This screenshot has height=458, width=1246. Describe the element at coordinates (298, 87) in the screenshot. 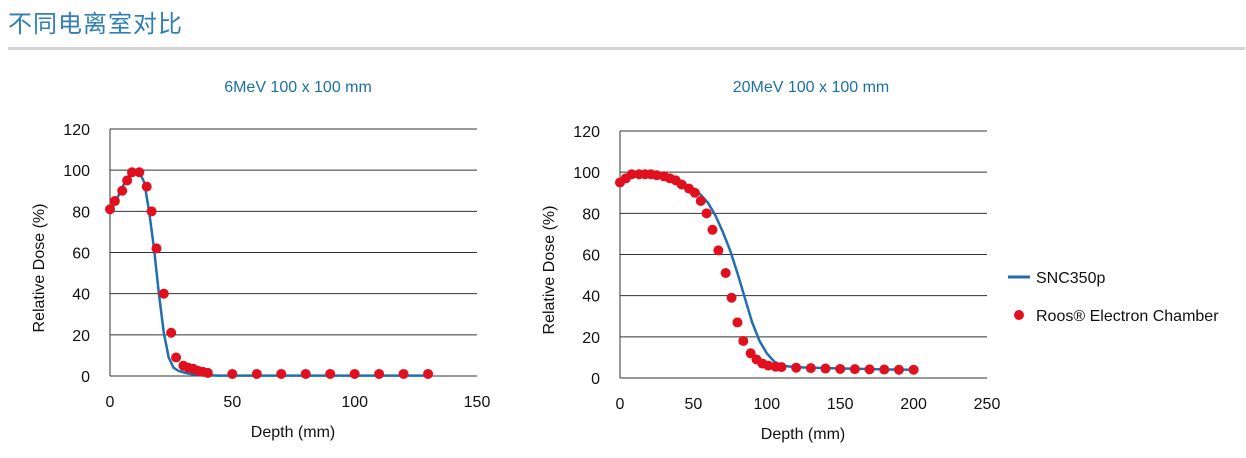

I see `chart-title: 6MeV 100 x 100 mm` at that location.